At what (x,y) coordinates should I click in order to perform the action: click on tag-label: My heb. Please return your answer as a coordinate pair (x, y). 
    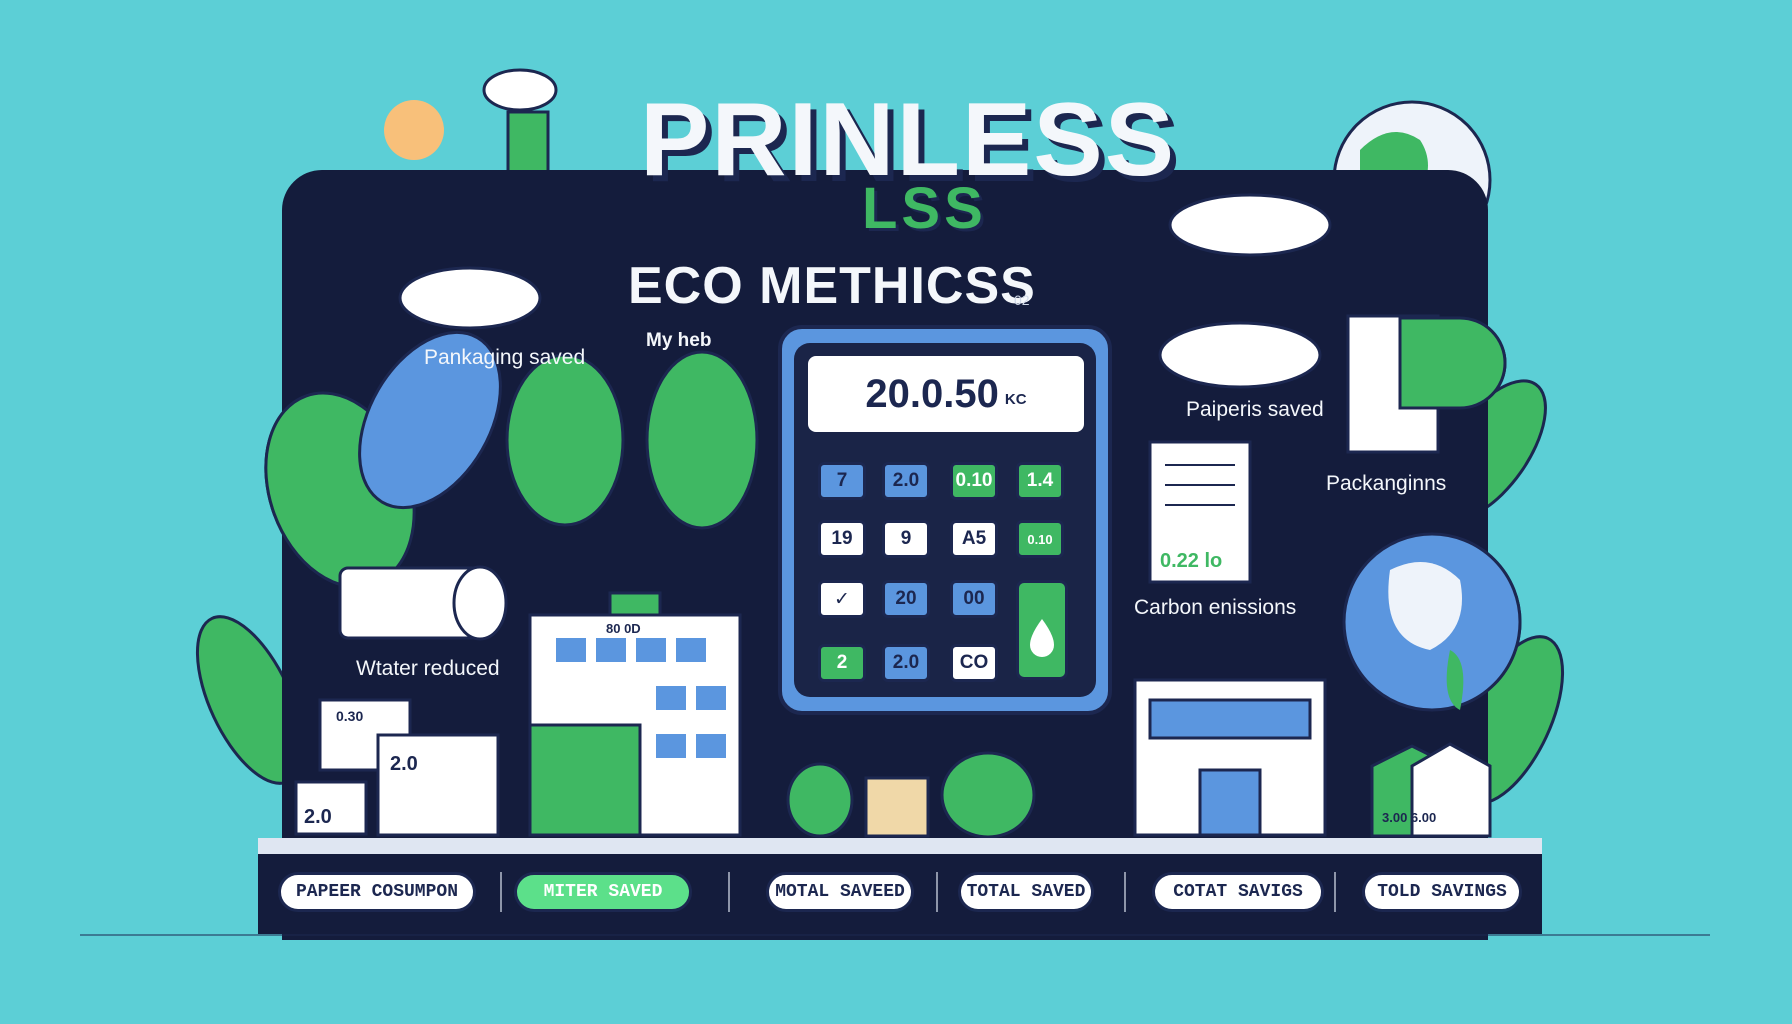
    Looking at the image, I should click on (679, 340).